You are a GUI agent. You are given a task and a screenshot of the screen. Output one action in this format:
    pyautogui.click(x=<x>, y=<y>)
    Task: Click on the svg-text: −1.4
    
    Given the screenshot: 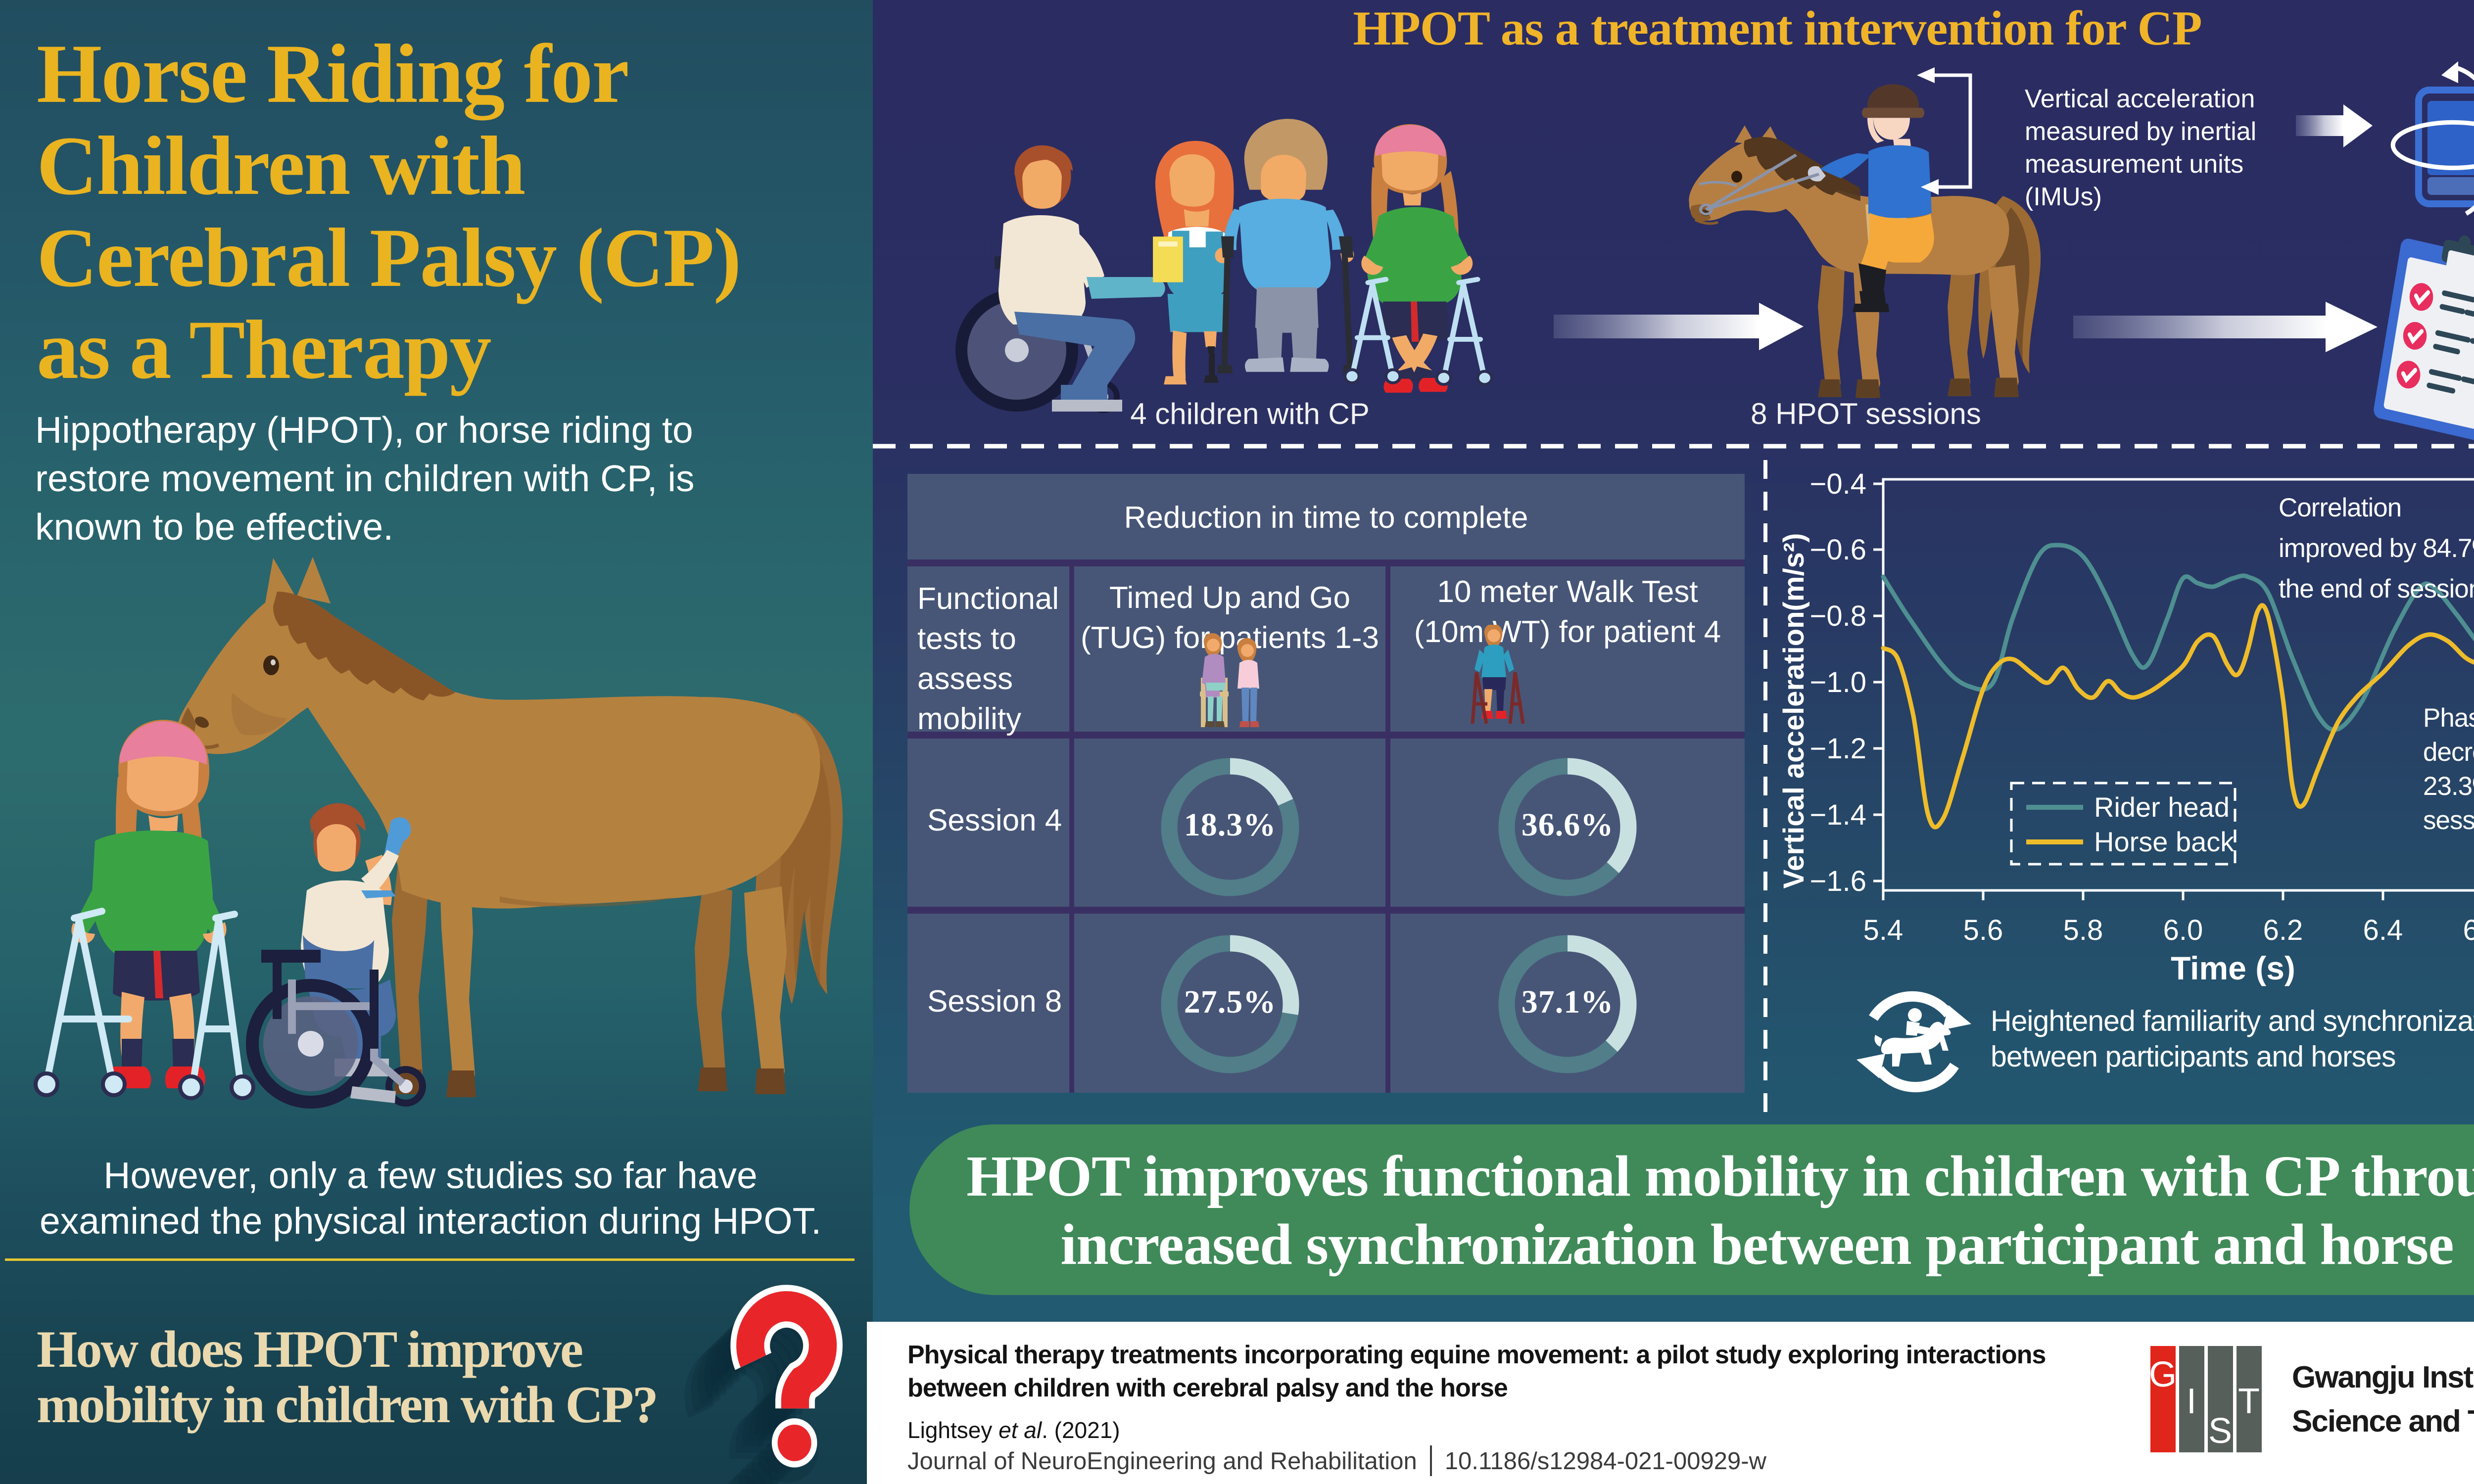 What is the action you would take?
    pyautogui.click(x=1838, y=815)
    